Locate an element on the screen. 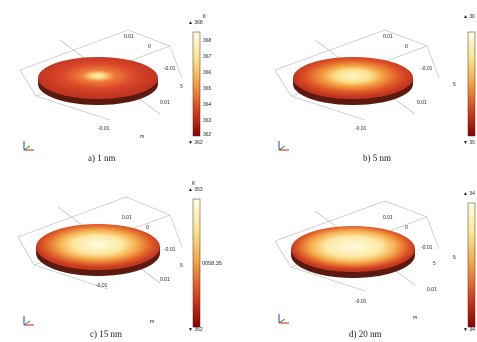  colorbar-tick: 362 is located at coordinates (207, 135).